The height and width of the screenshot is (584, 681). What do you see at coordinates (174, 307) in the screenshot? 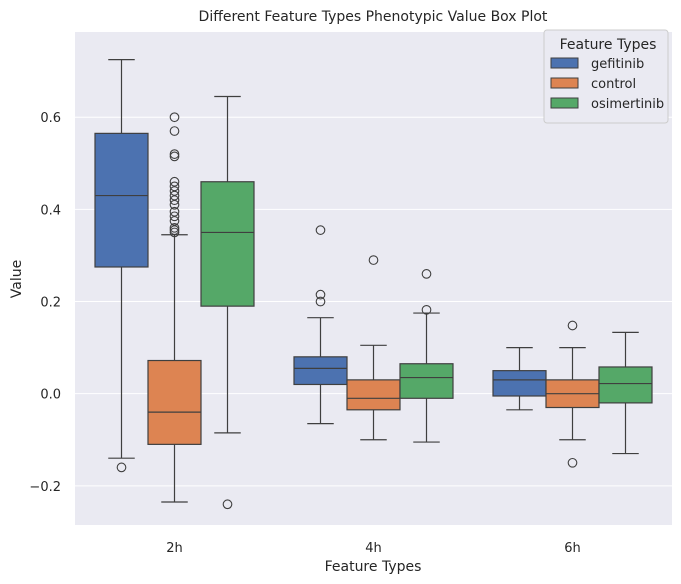
I see `box-control-2h` at bounding box center [174, 307].